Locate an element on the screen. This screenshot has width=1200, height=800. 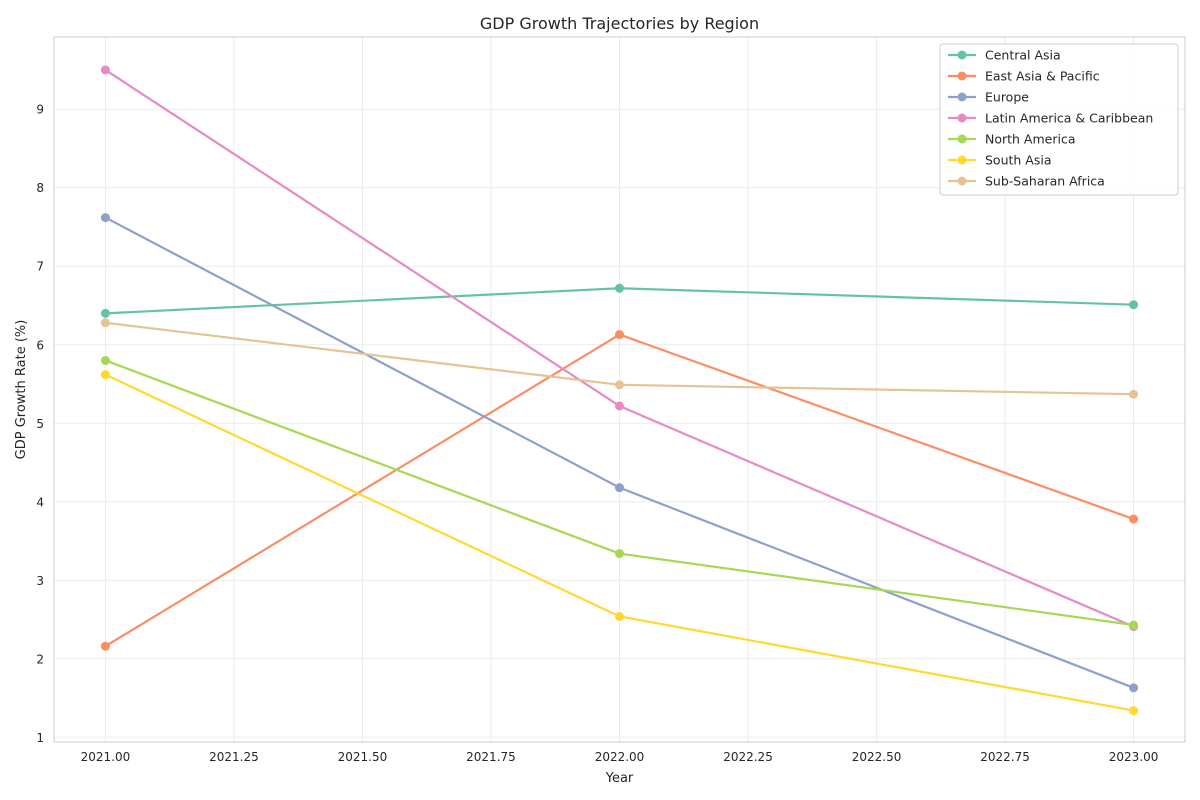
legend-item: East Asia & Pacific is located at coordinates (1024, 76).